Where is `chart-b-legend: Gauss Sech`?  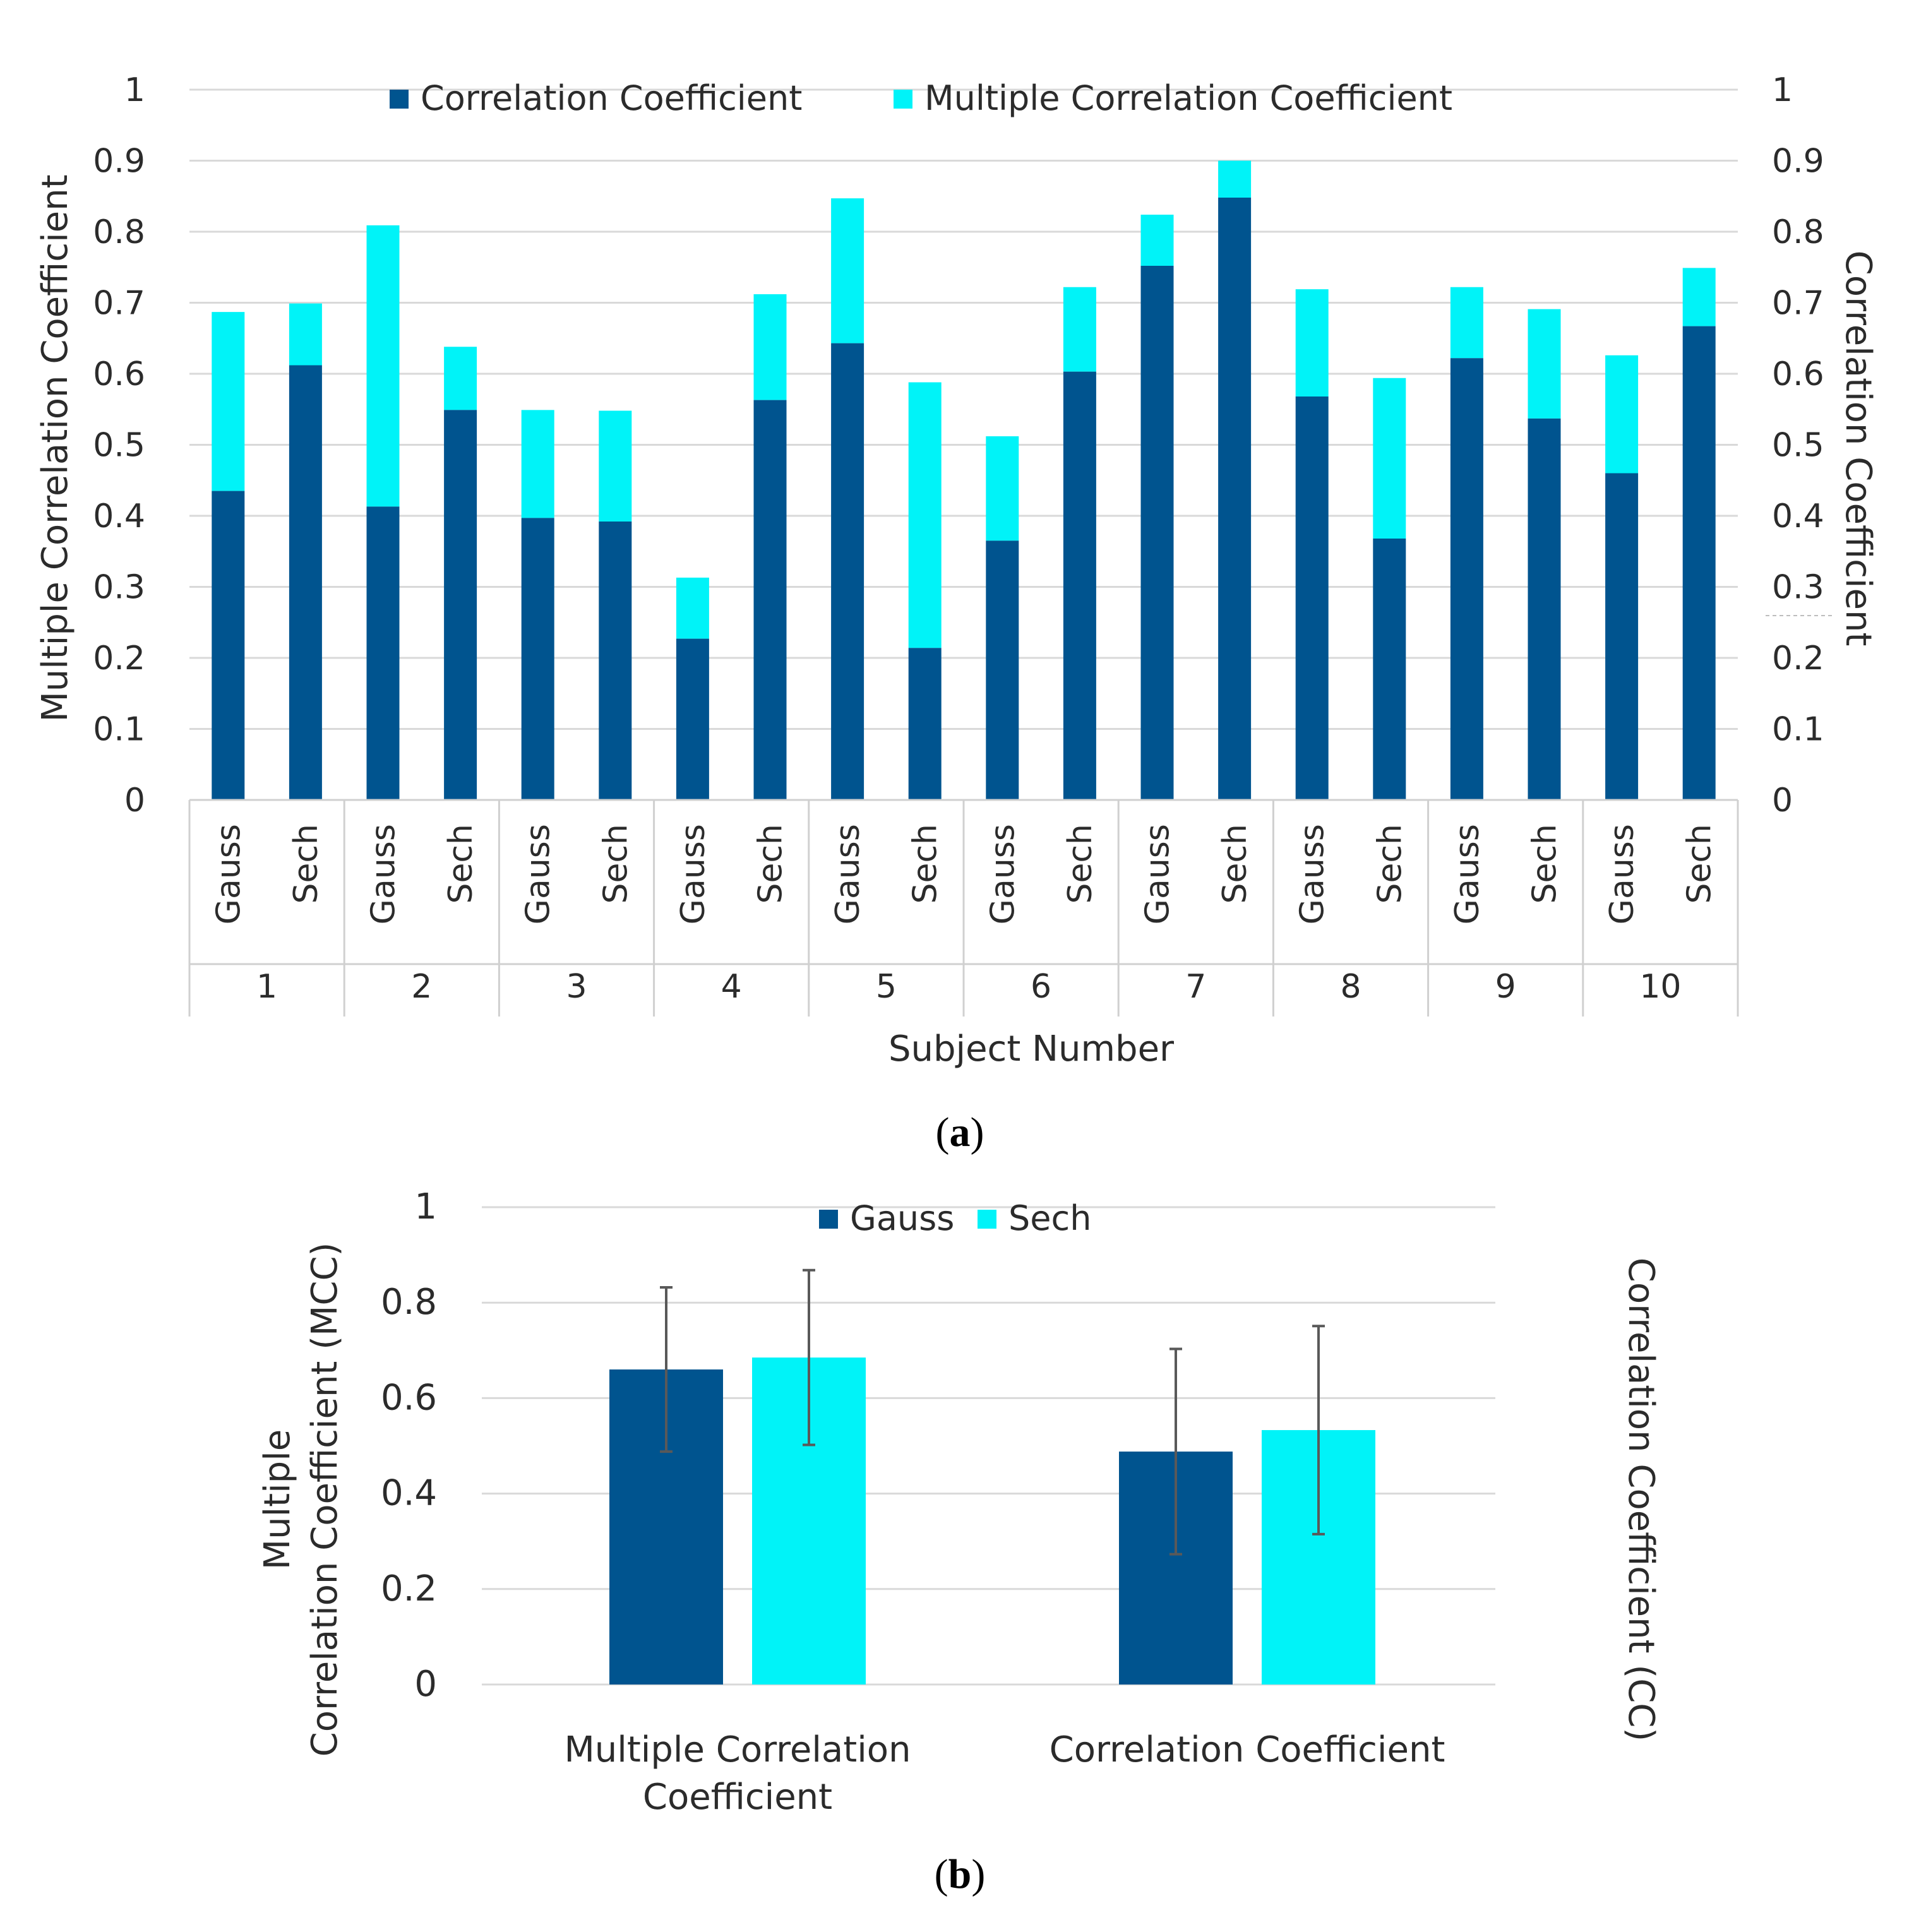 chart-b-legend: Gauss Sech is located at coordinates (955, 1218).